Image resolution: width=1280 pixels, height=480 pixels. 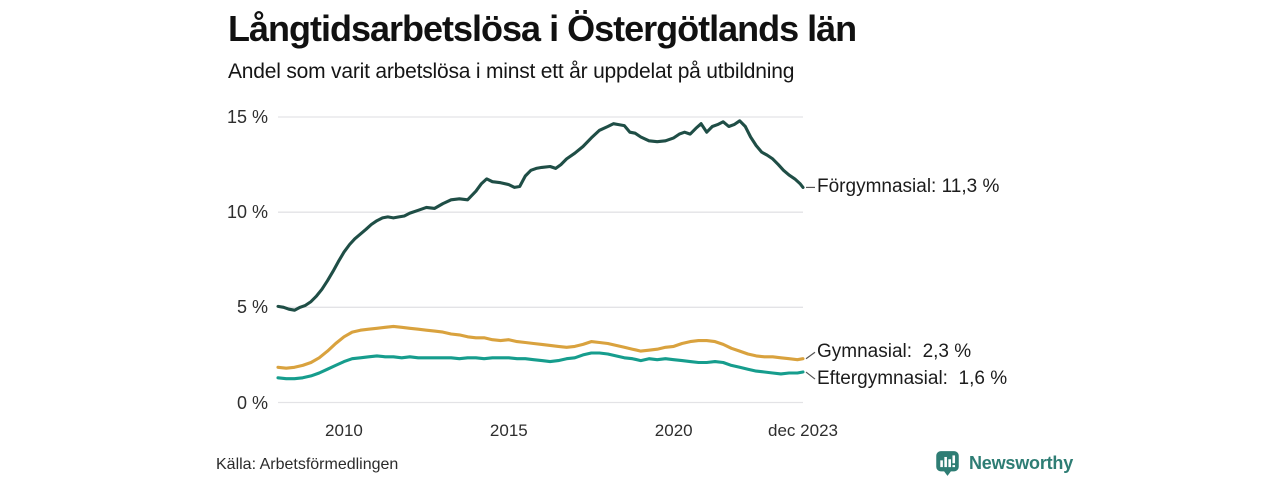 I want to click on bar-chart-bubble-icon, so click(x=947, y=463).